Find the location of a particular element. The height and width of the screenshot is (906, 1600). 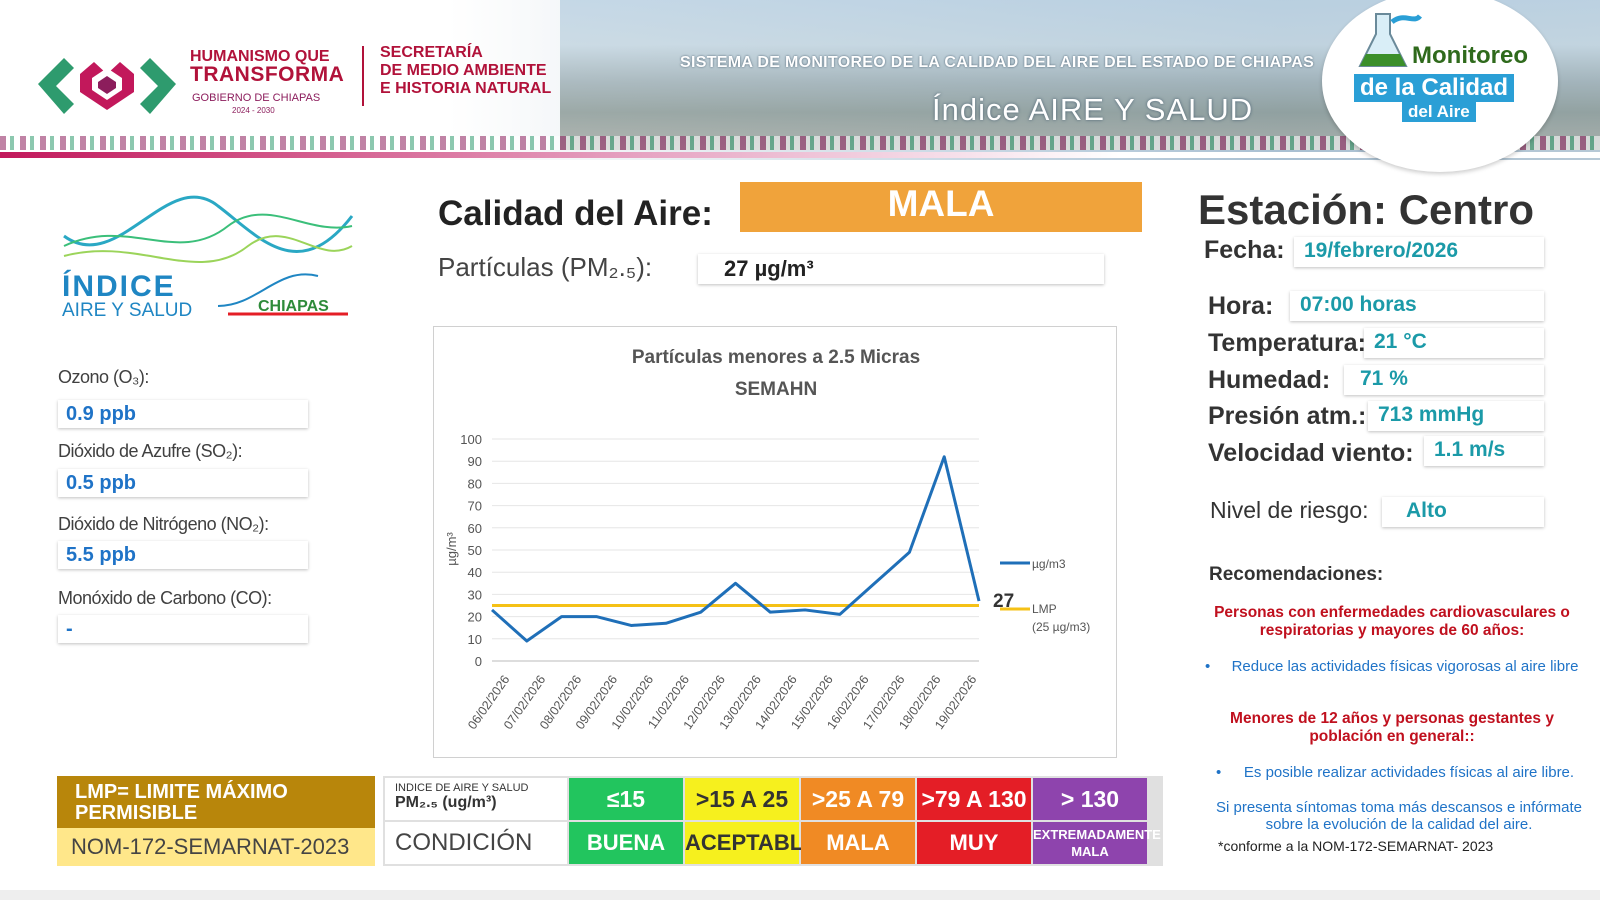

wind-value: 1.1 m/s is located at coordinates (1484, 451).